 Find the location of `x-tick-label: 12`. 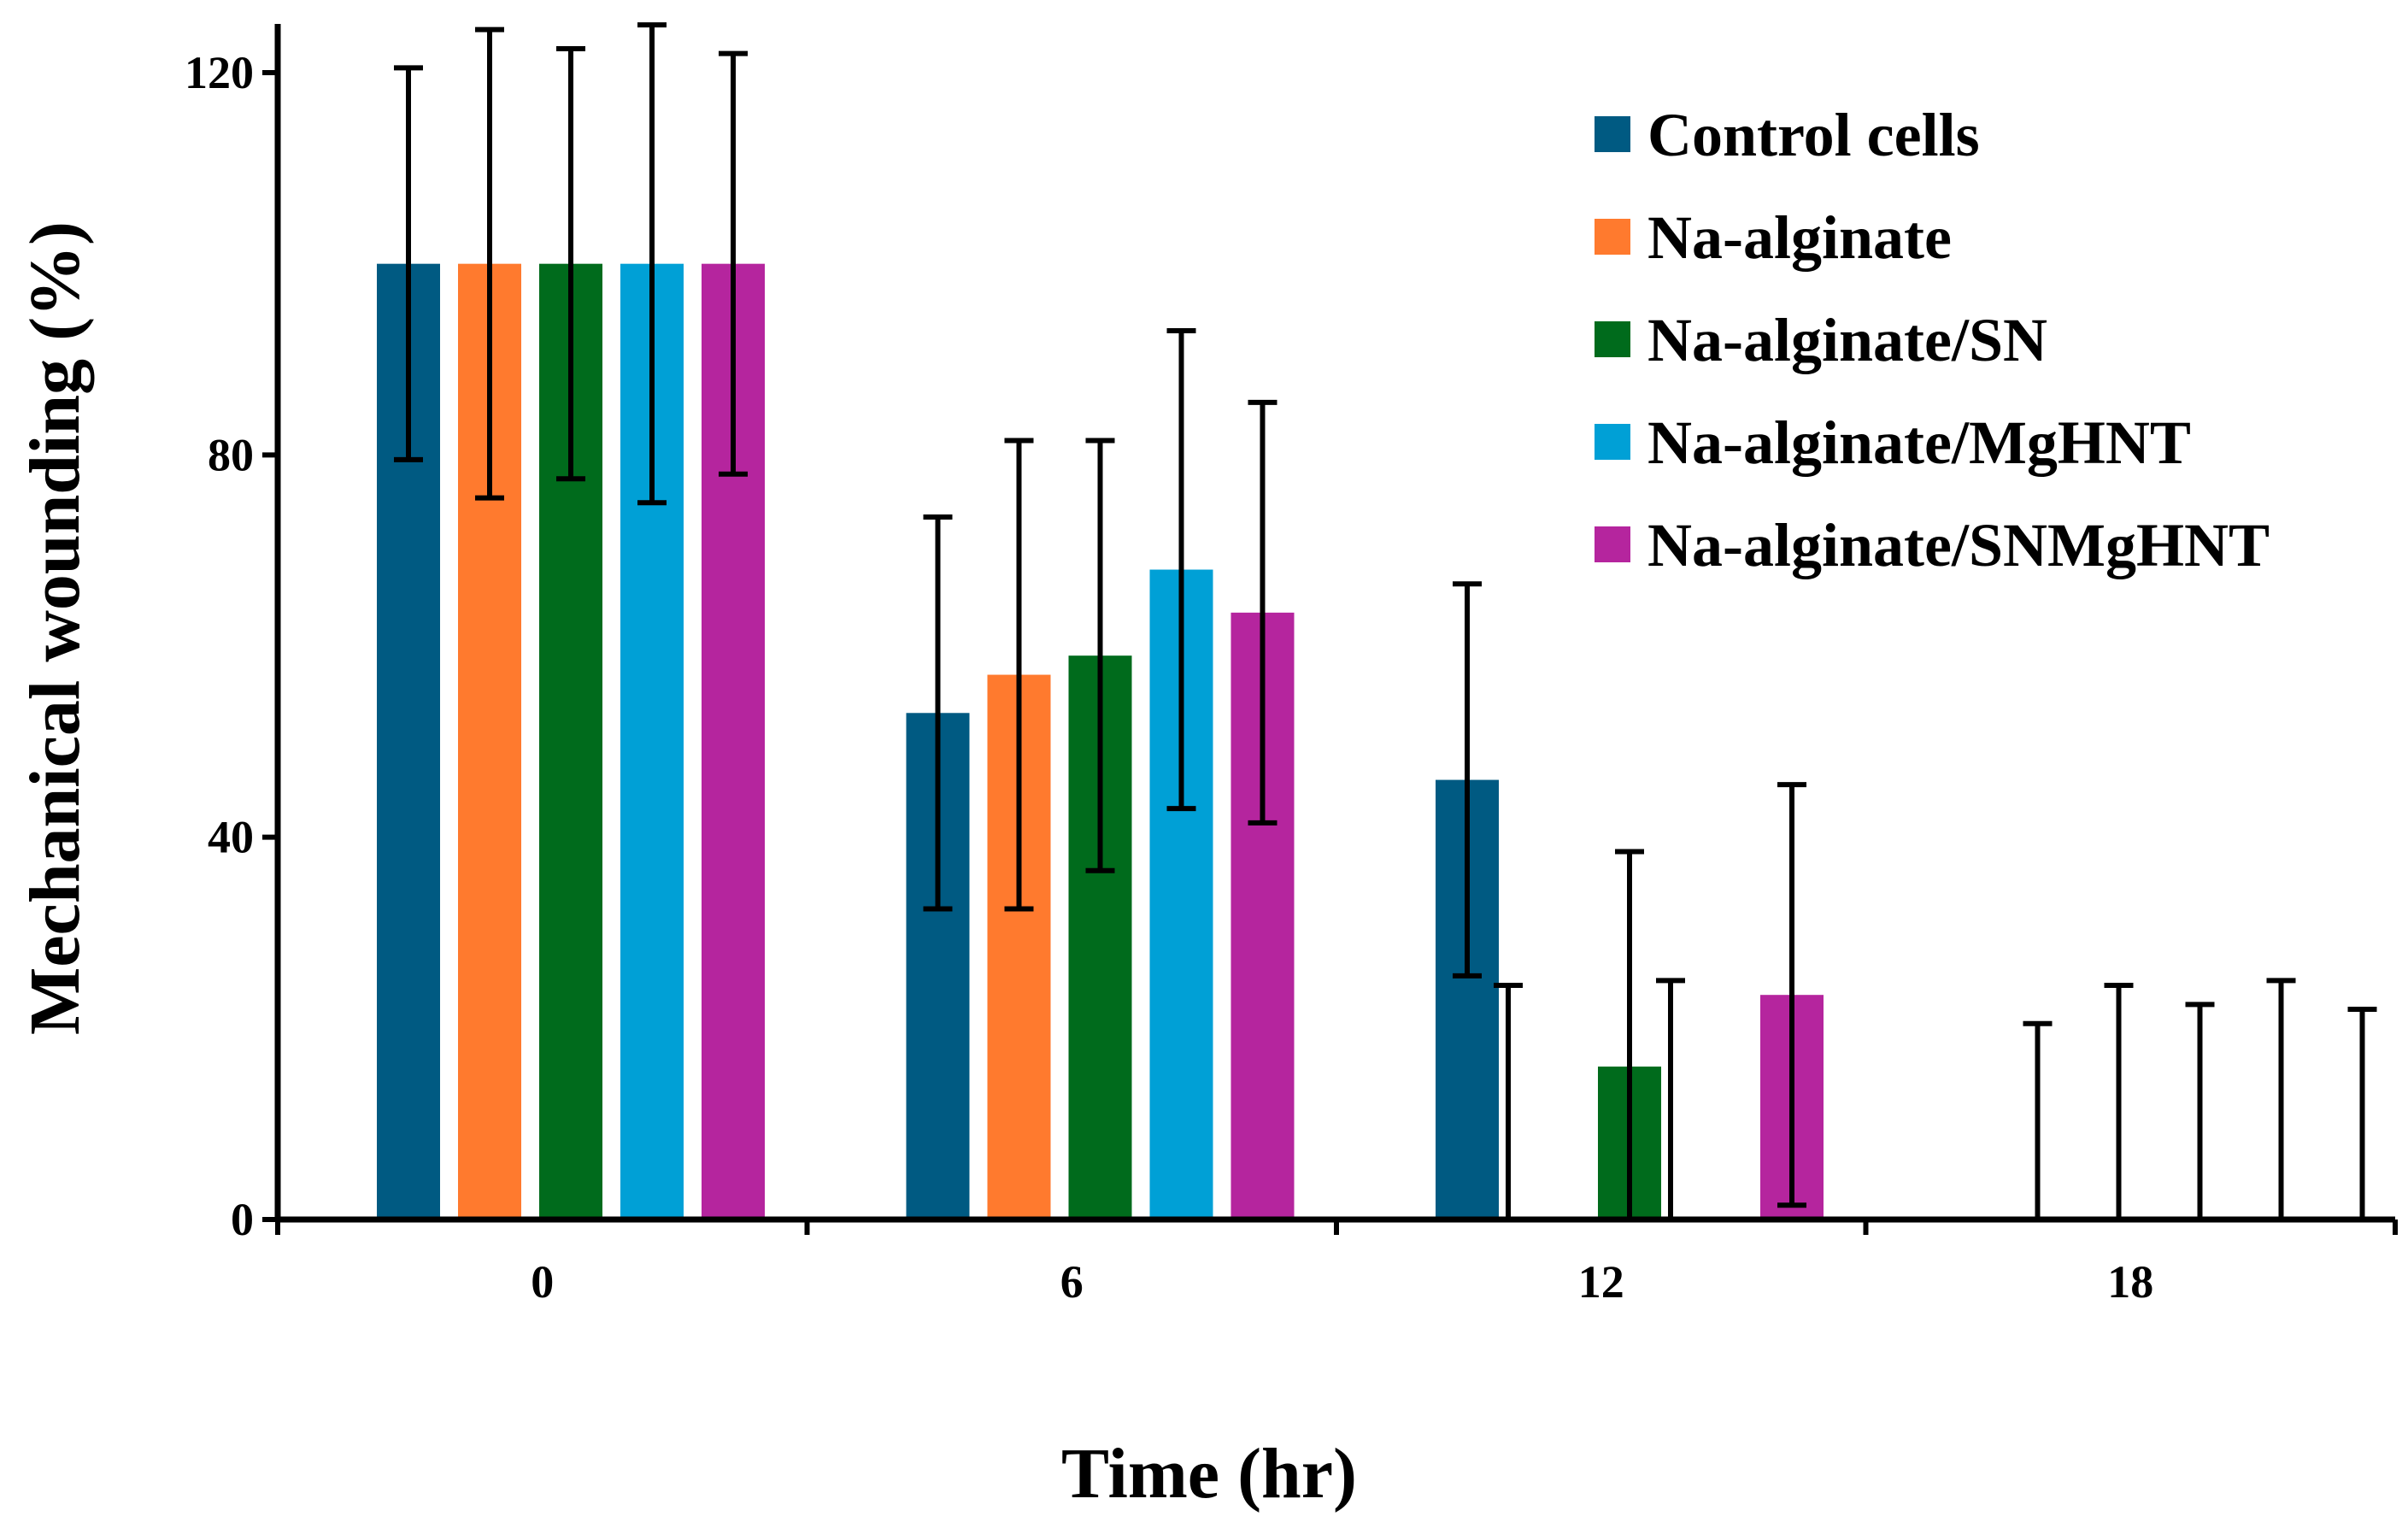

x-tick-label: 12 is located at coordinates (1601, 1282).